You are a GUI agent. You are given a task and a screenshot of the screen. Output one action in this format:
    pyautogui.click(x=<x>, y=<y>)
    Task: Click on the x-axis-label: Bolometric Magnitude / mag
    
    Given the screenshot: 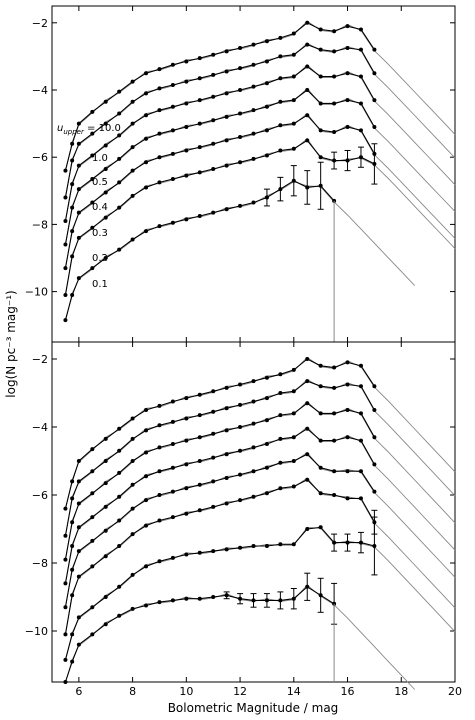 What is the action you would take?
    pyautogui.click(x=253, y=708)
    